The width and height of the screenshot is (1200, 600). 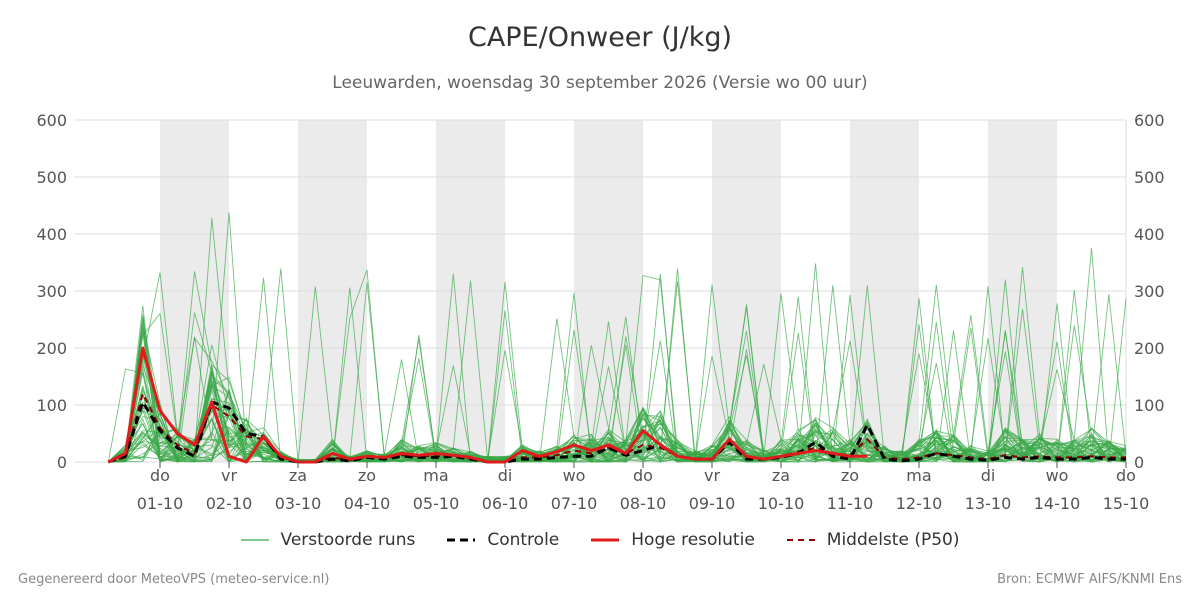 What do you see at coordinates (348, 540) in the screenshot?
I see `legend-label-ensemble: Verstoorde runs` at bounding box center [348, 540].